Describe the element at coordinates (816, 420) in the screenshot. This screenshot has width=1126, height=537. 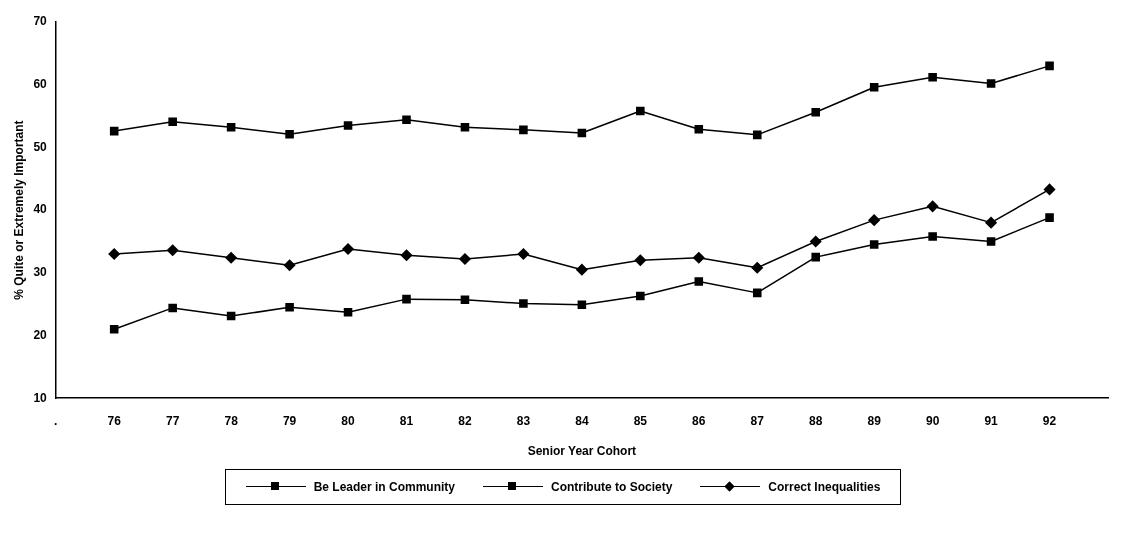
I see `x-tick-label: 88` at that location.